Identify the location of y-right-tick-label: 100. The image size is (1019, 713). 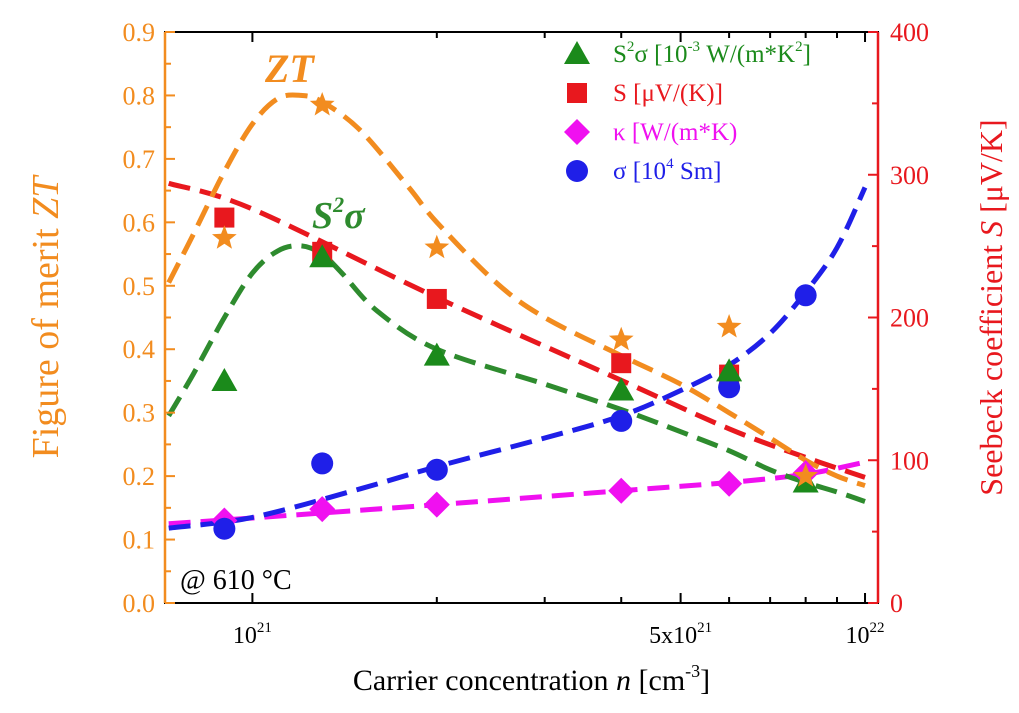
(909, 460).